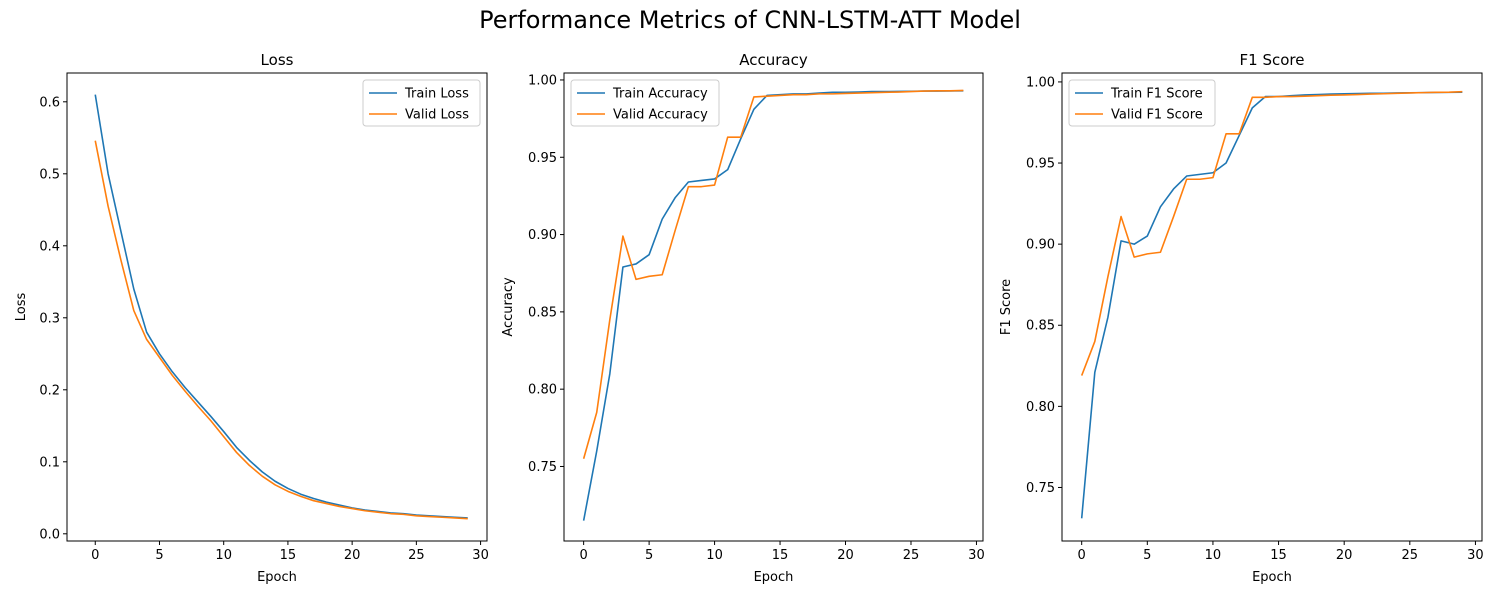 The height and width of the screenshot is (600, 1500). Describe the element at coordinates (1271, 233) in the screenshot. I see `series-line-valid-f1-score` at that location.